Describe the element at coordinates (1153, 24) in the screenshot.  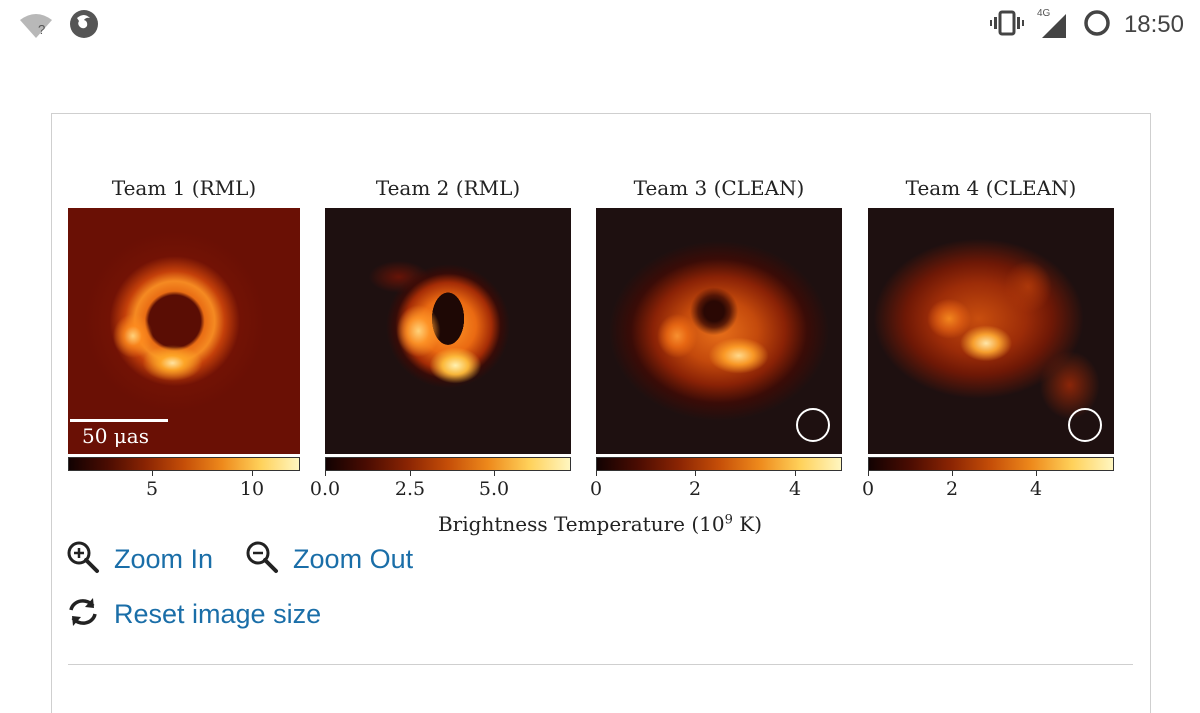
I see `clock: 18:50` at that location.